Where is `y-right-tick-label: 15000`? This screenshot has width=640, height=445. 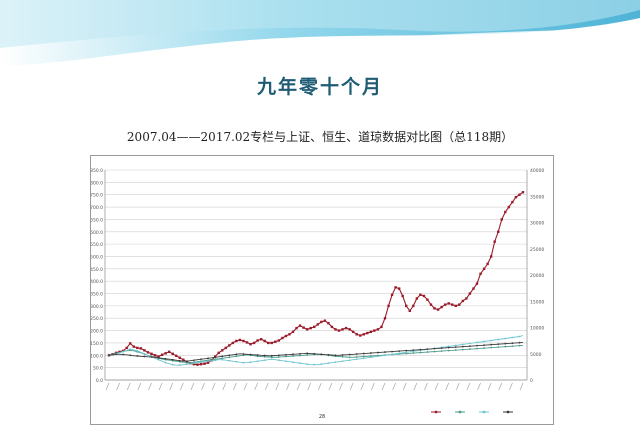 y-right-tick-label: 15000 is located at coordinates (537, 302).